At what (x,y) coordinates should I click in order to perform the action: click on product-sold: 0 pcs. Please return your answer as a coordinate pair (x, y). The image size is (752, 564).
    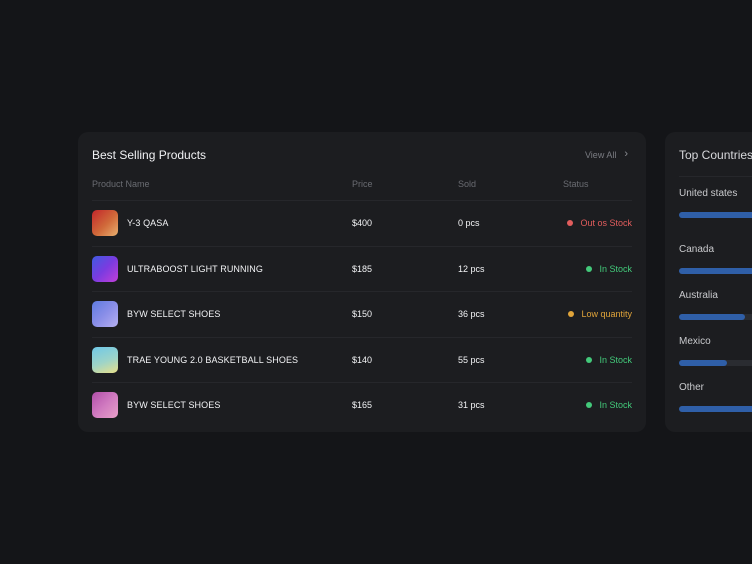
    Looking at the image, I should click on (469, 223).